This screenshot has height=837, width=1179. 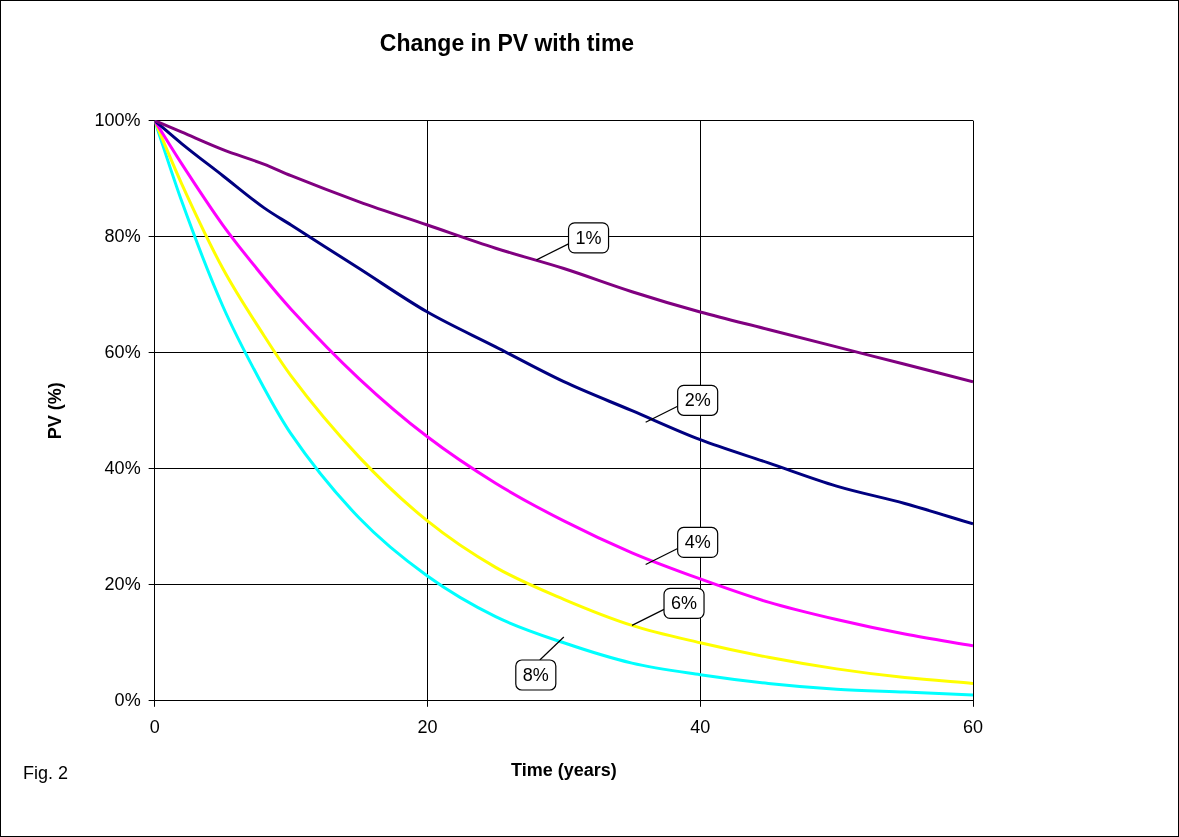 What do you see at coordinates (54, 411) in the screenshot?
I see `y-axis-title: PV (%)` at bounding box center [54, 411].